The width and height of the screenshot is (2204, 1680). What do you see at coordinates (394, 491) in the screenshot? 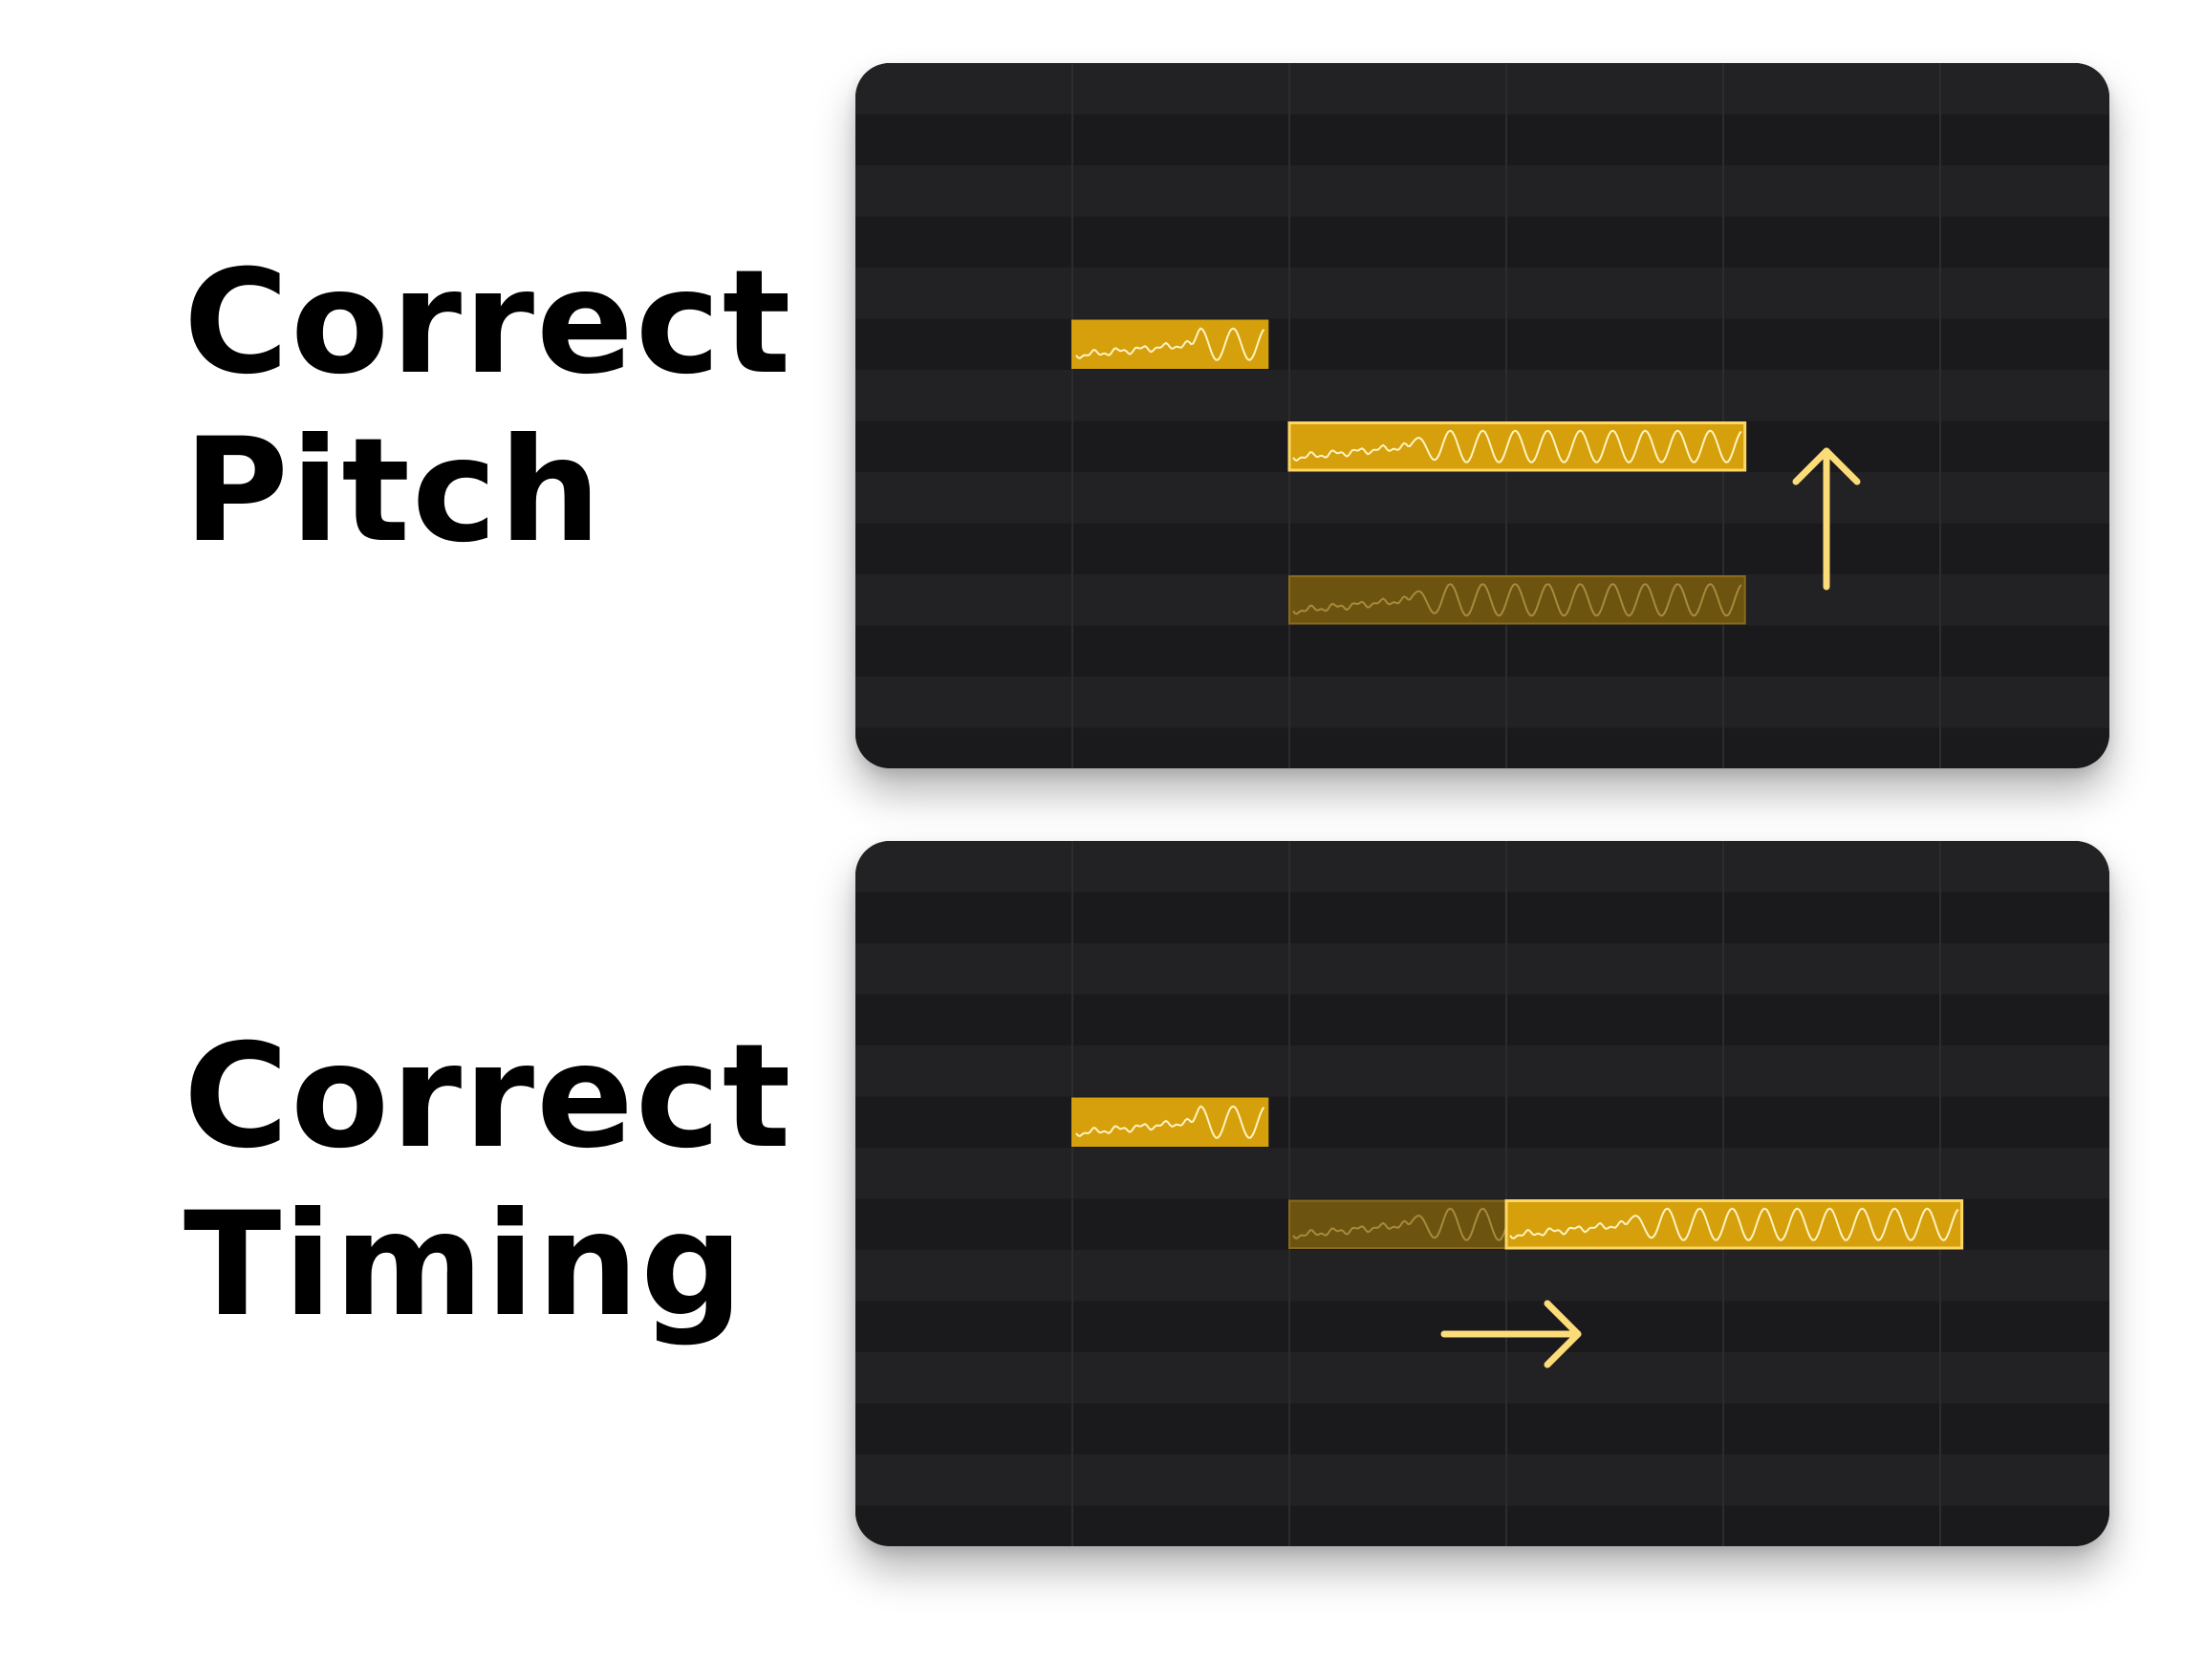
I see `label-line-2: Pitch` at bounding box center [394, 491].